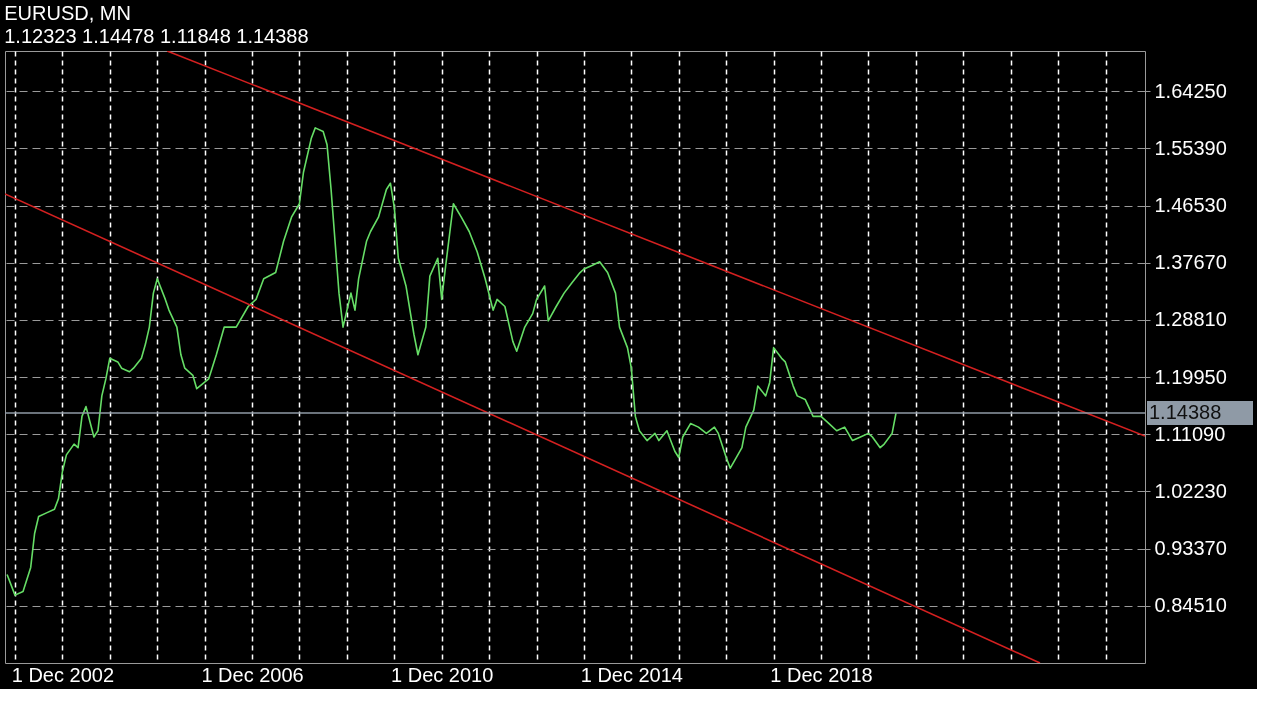 Image resolution: width=1280 pixels, height=720 pixels. What do you see at coordinates (821, 674) in the screenshot?
I see `x-tick-label: 1 Dec 2018` at bounding box center [821, 674].